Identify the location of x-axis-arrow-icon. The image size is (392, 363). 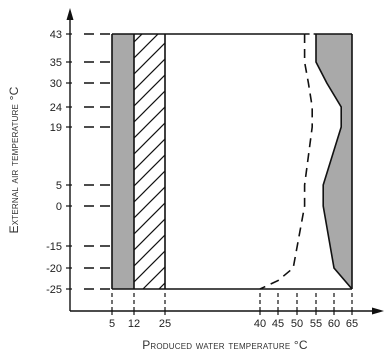
(378, 311).